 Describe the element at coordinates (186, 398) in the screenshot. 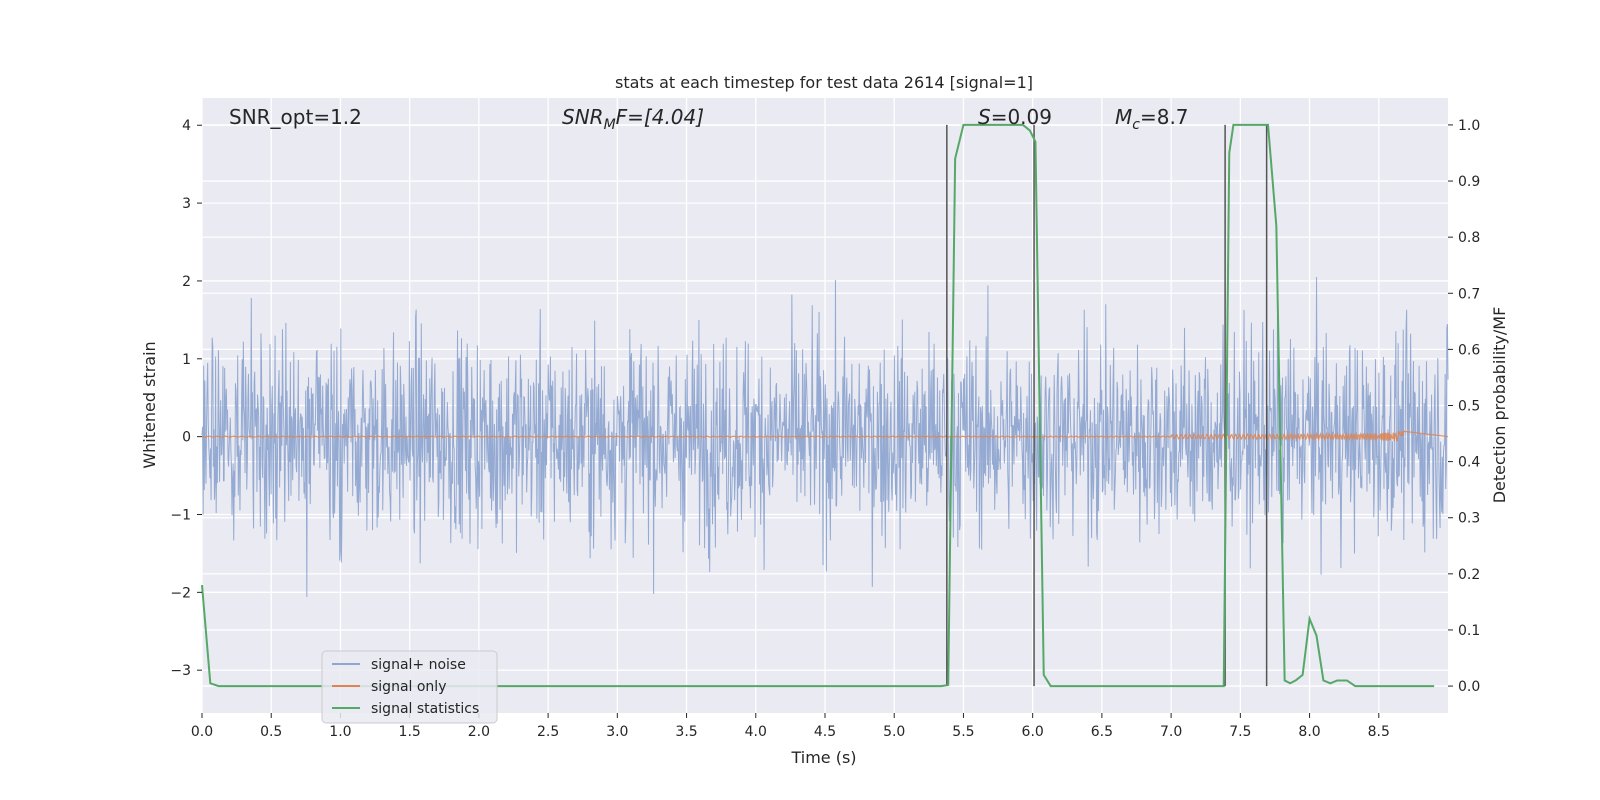

I see `y-left-axis-ticks: −3 −2 −1 0 1 2 3 4` at that location.